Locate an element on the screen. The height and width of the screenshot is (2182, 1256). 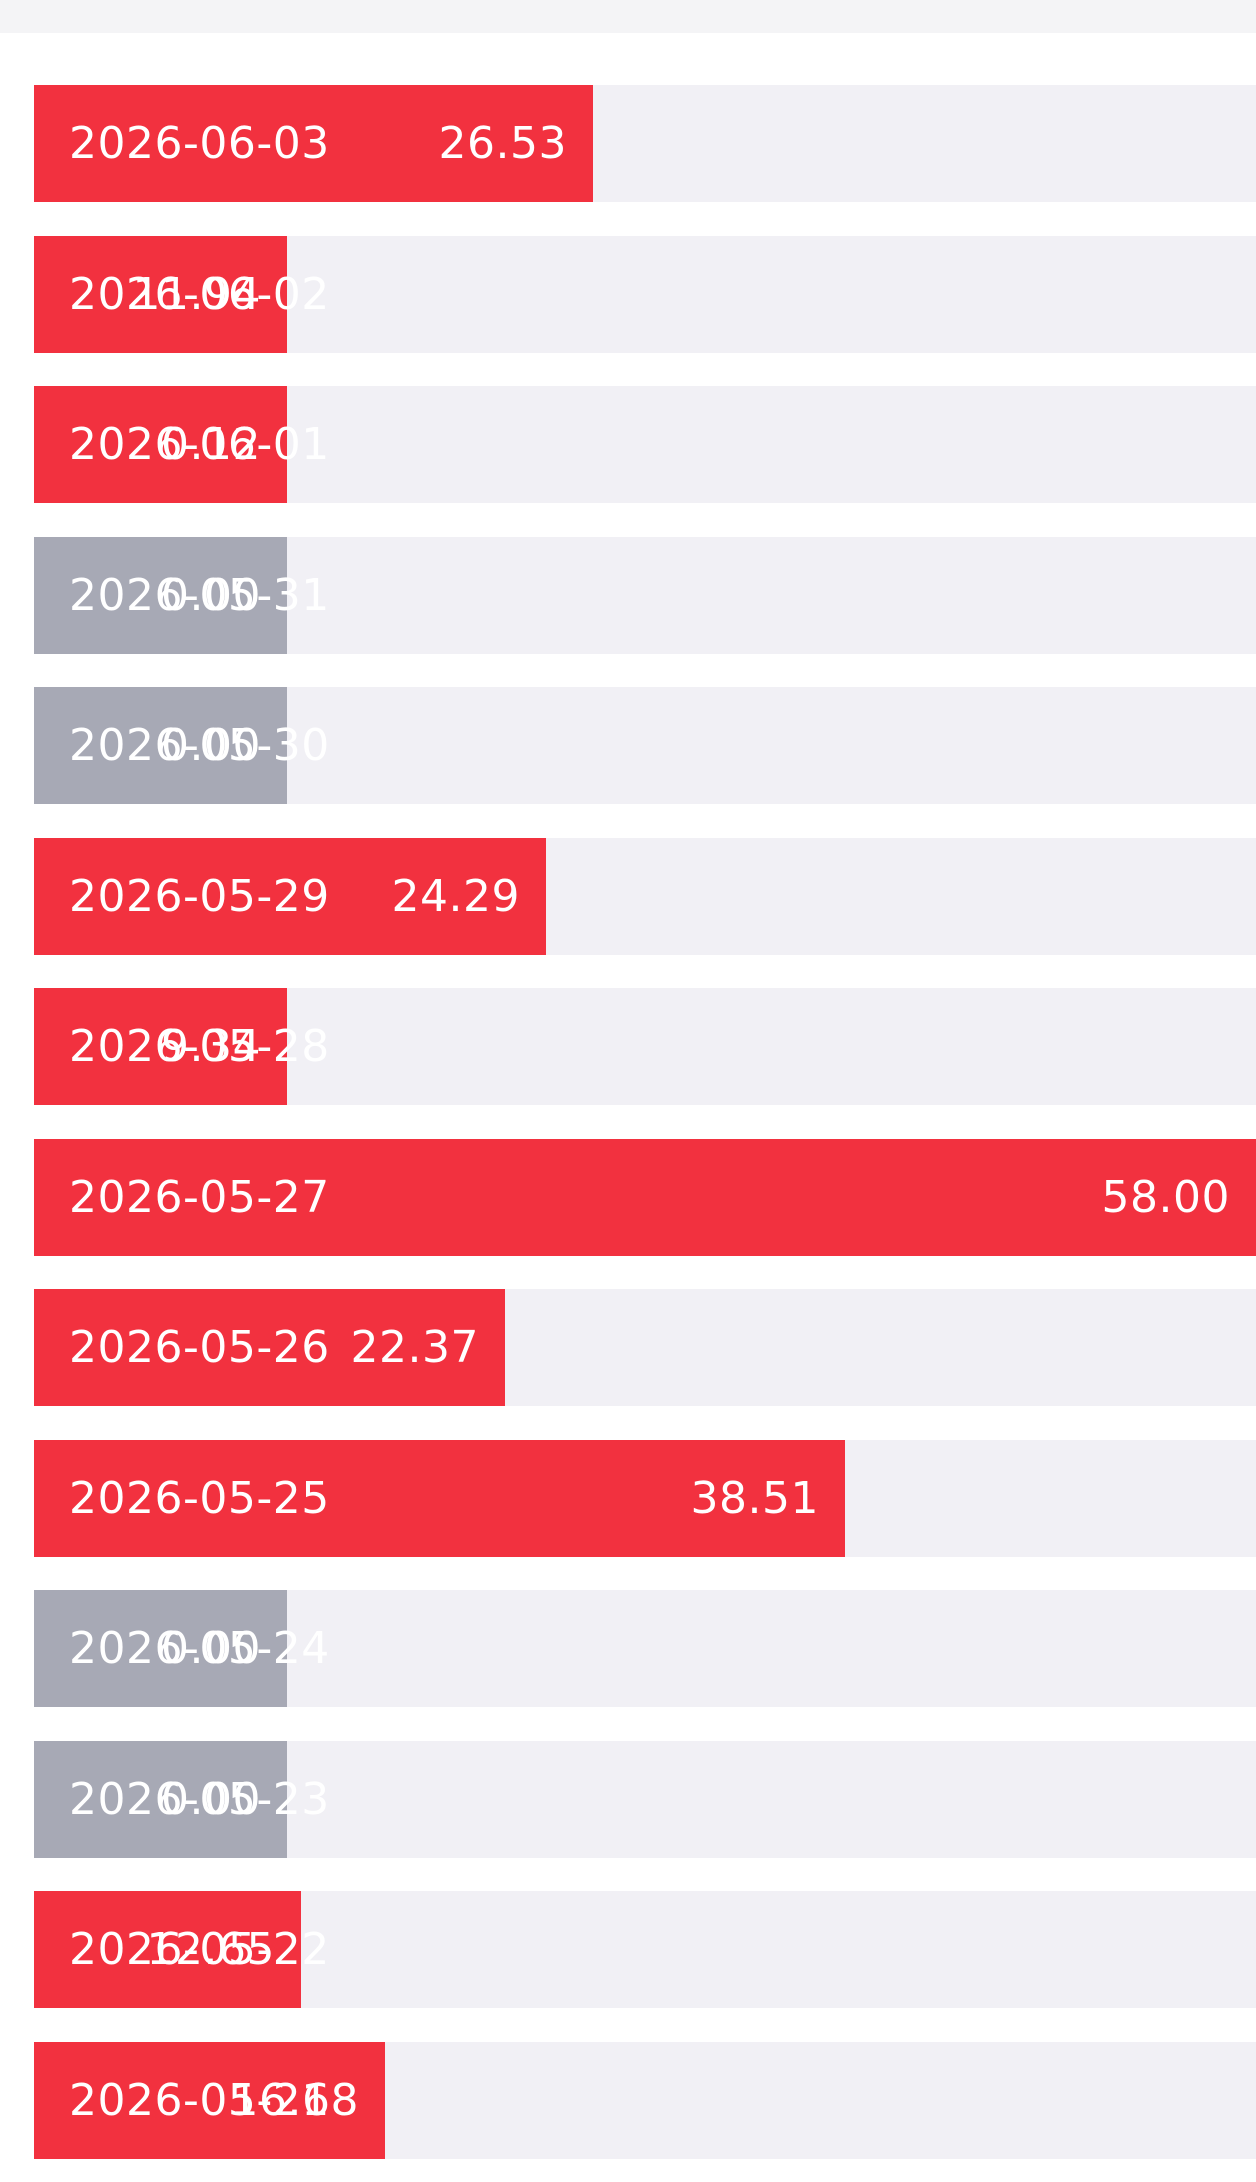
date-label: 2026-05-25 is located at coordinates (199, 1498).